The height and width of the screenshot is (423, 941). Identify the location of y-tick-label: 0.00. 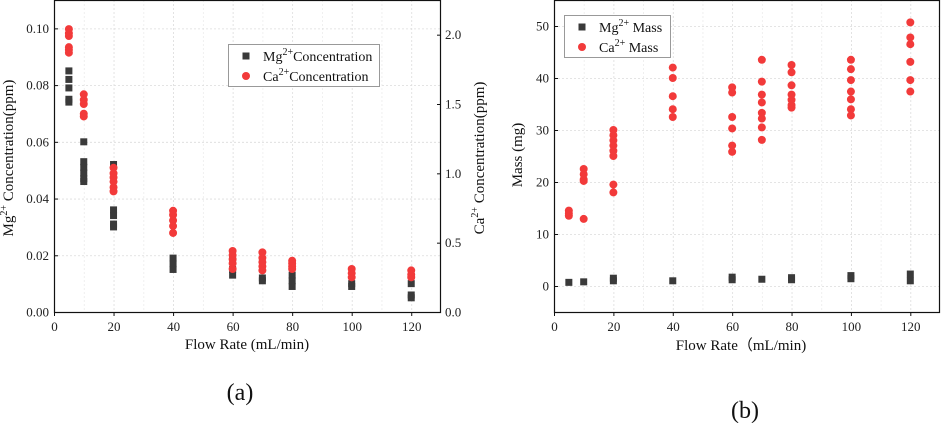
(37, 312).